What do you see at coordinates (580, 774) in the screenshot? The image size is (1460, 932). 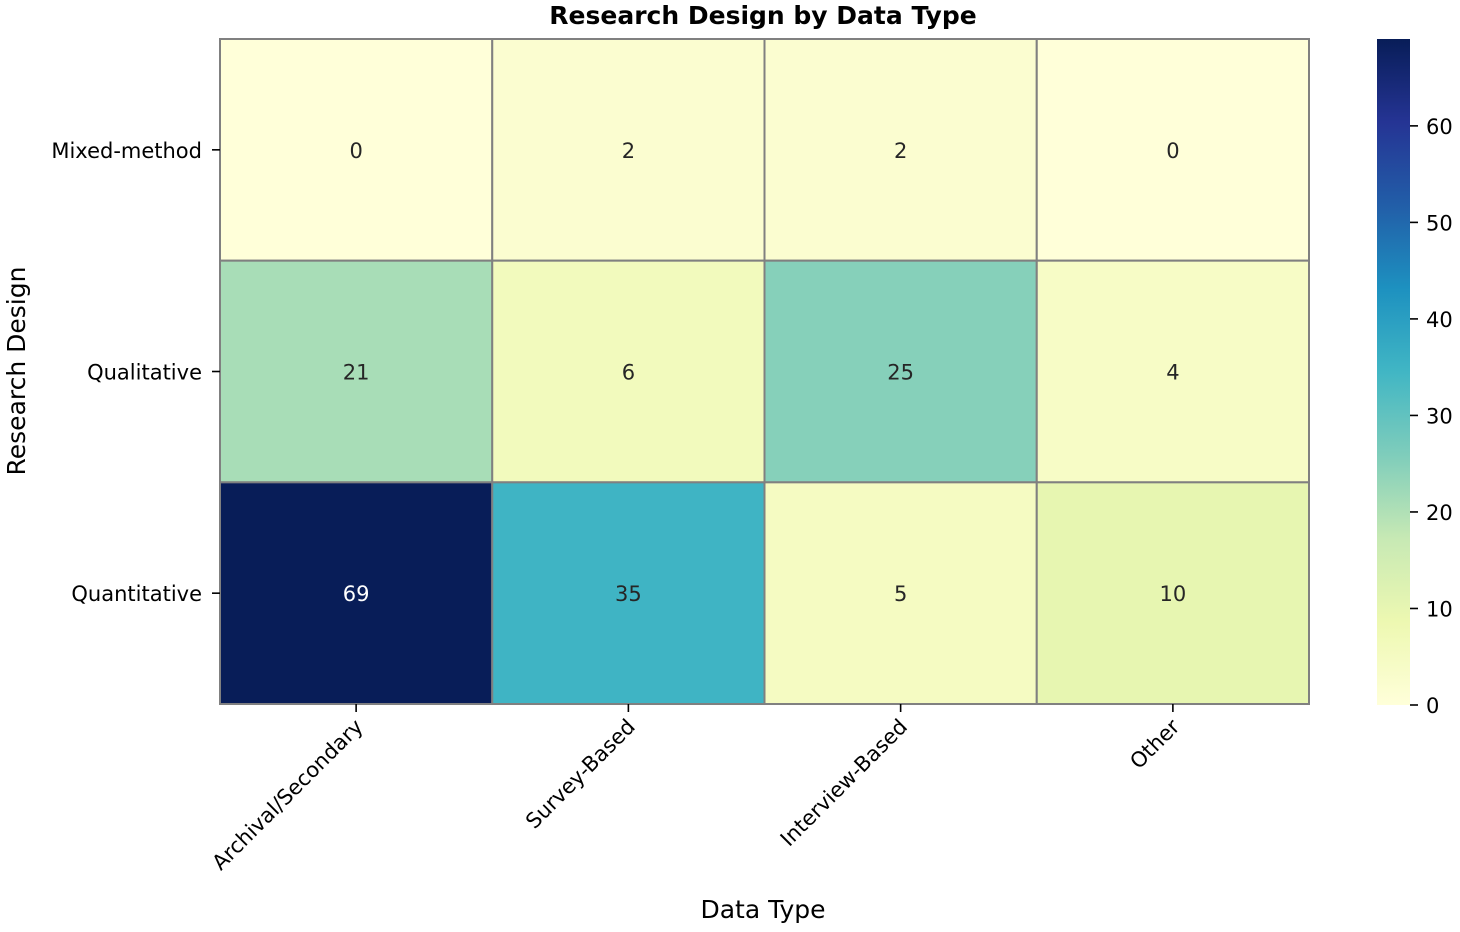 I see `x-tick-label: Survey-Based` at bounding box center [580, 774].